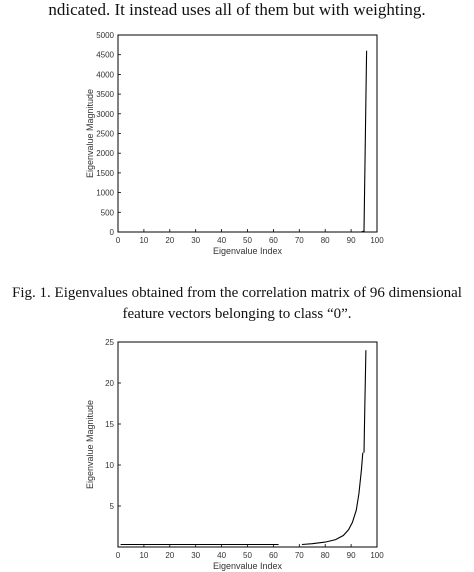 Image resolution: width=474 pixels, height=572 pixels. Describe the element at coordinates (109, 383) in the screenshot. I see `y-tick-label: 20` at that location.